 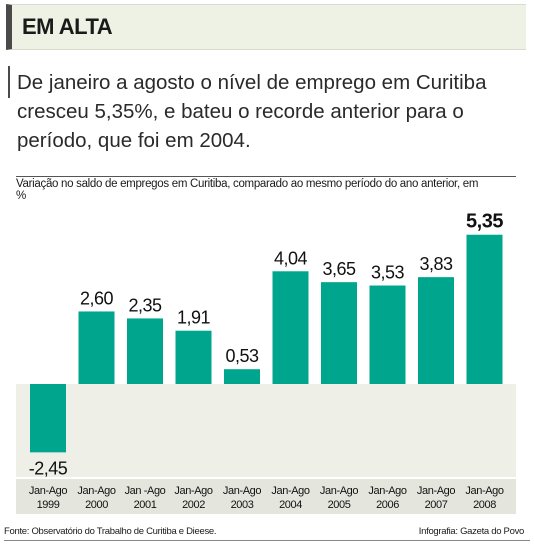 I want to click on category-label-strip, so click(x=266, y=496).